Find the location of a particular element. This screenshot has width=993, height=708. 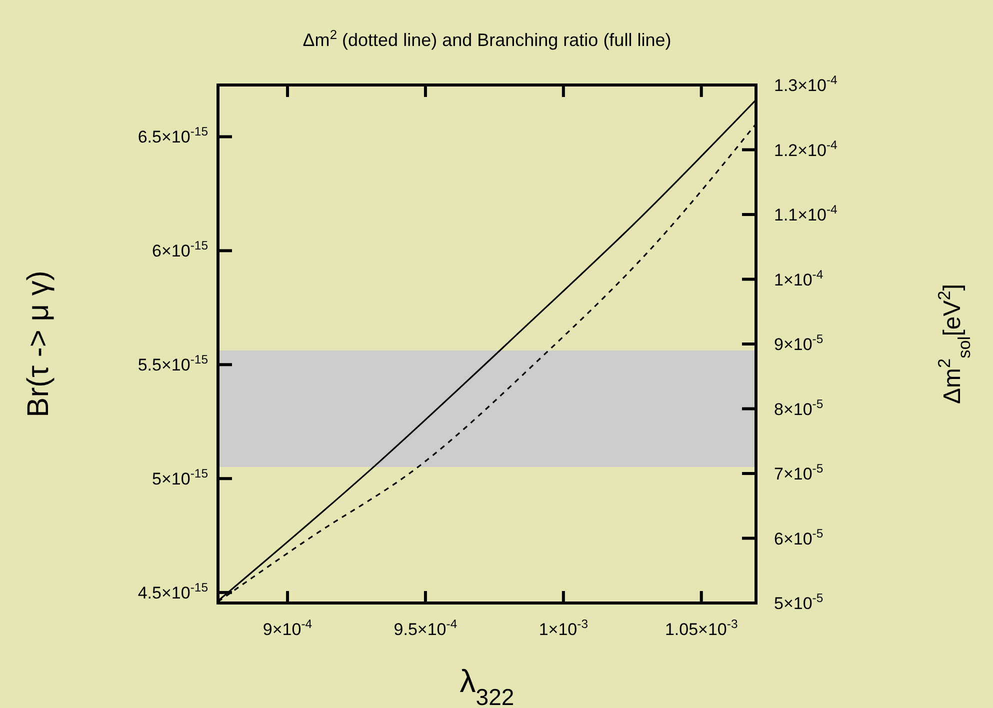

y-tick-label: 4.5×10$^{-15}$ is located at coordinates (173, 591).